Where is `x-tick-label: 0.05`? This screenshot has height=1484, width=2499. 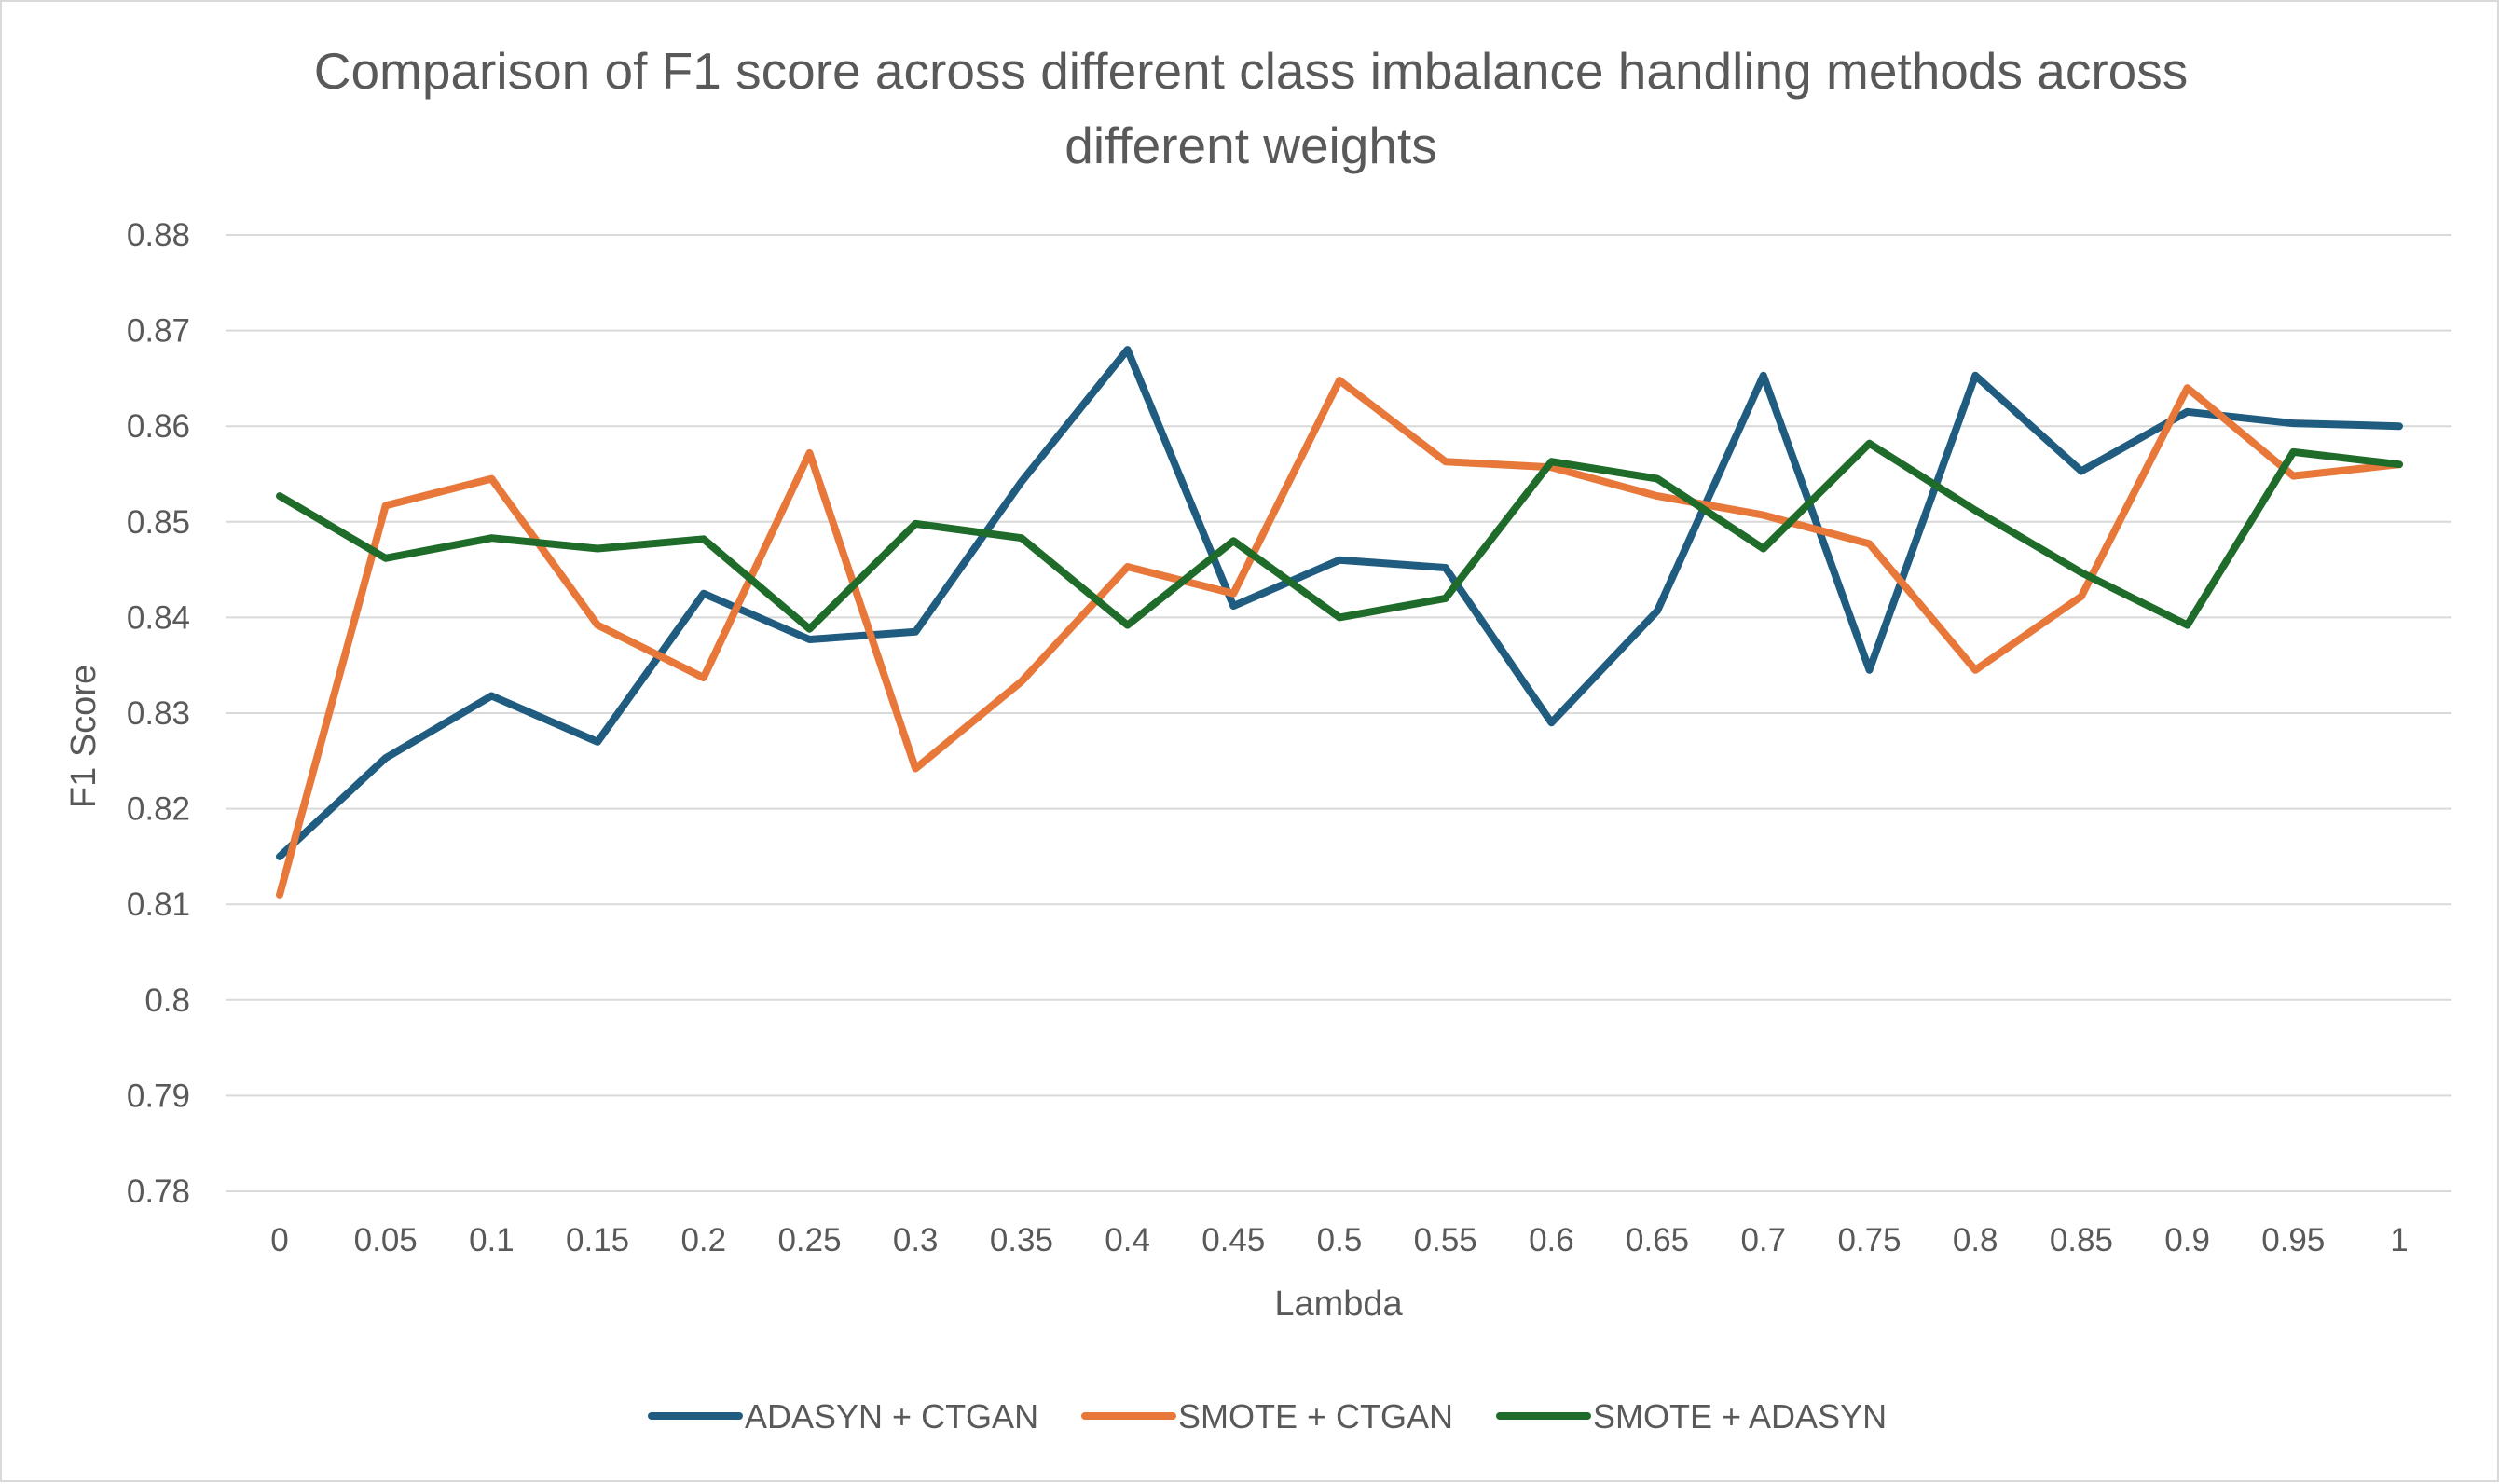
x-tick-label: 0.05 is located at coordinates (386, 1240).